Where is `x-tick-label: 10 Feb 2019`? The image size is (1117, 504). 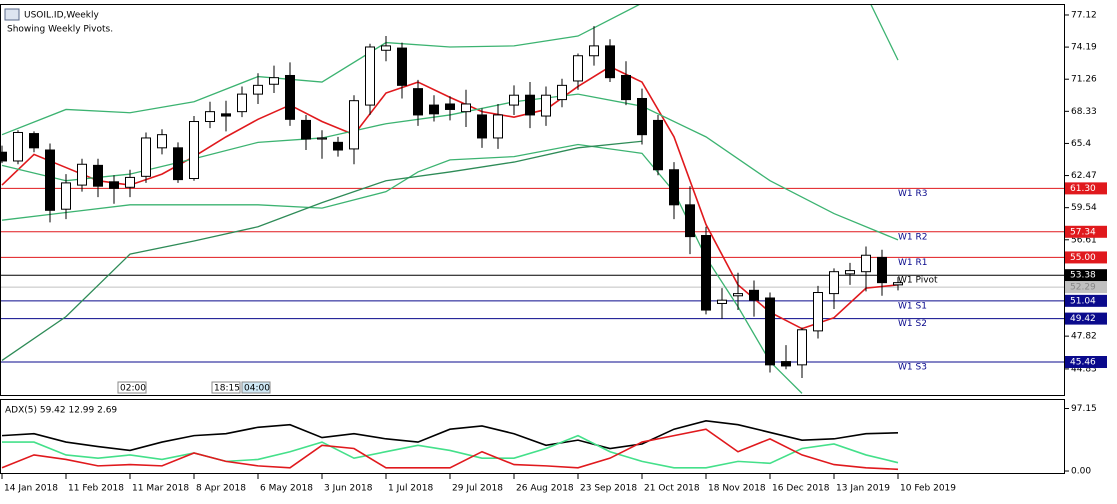 x-tick-label: 10 Feb 2019 is located at coordinates (928, 489).